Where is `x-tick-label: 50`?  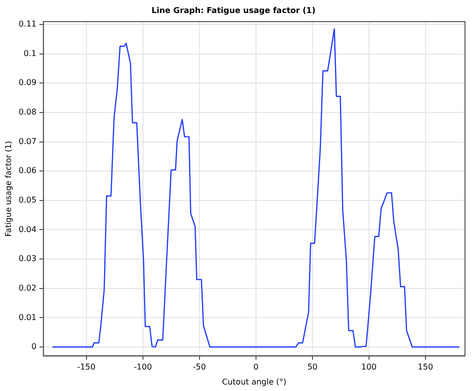 x-tick-label: 50 is located at coordinates (312, 367).